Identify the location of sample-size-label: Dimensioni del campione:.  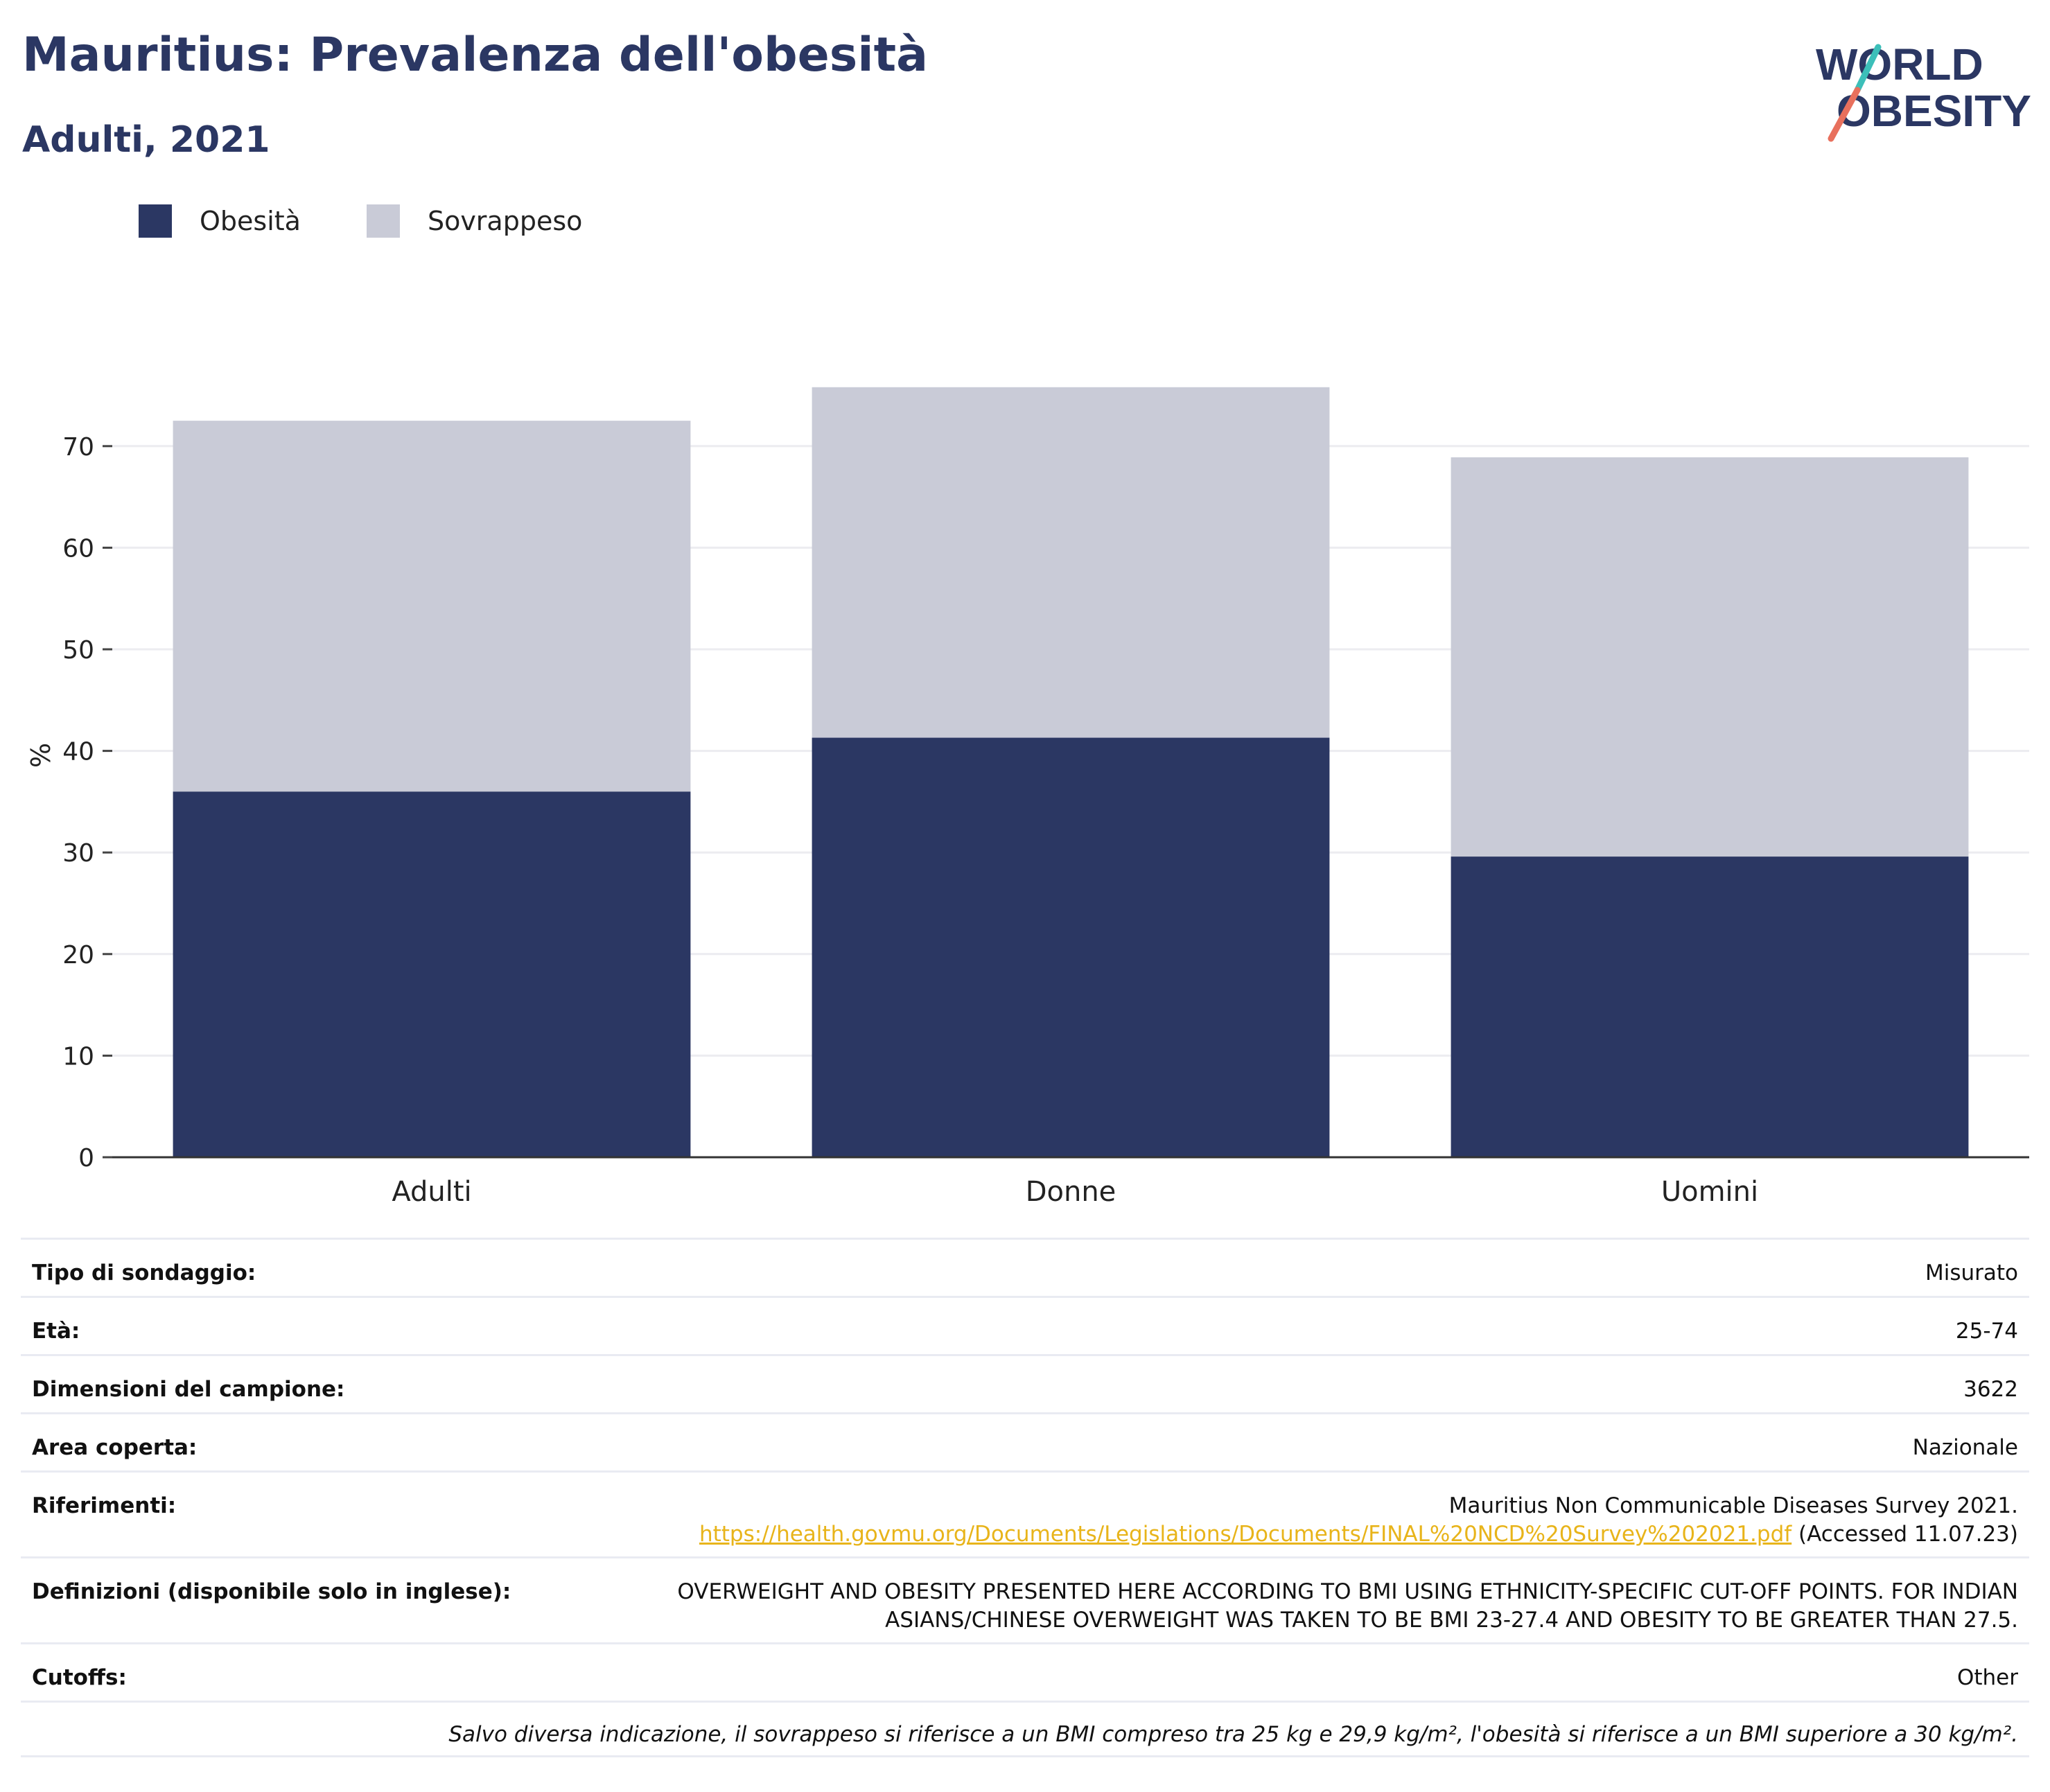
(188, 1389).